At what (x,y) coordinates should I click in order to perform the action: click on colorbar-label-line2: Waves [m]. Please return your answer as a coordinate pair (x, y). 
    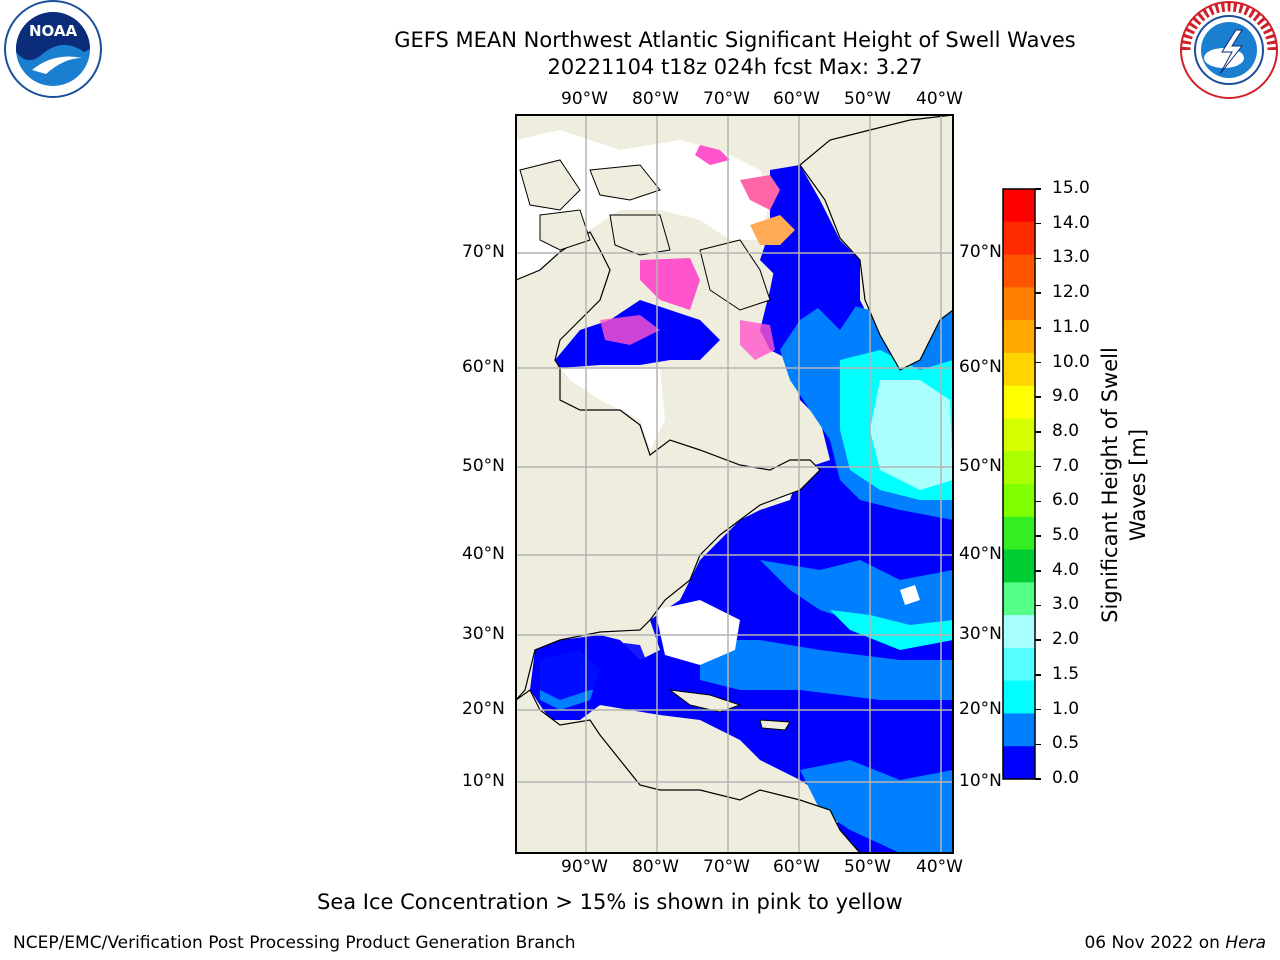
    Looking at the image, I should click on (1138, 485).